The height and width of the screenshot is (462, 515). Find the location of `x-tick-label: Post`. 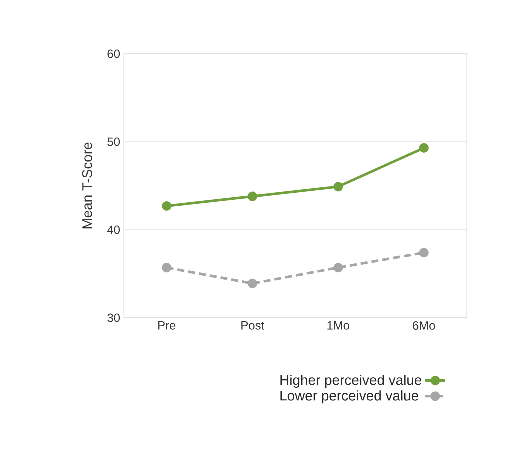

x-tick-label: Post is located at coordinates (253, 326).